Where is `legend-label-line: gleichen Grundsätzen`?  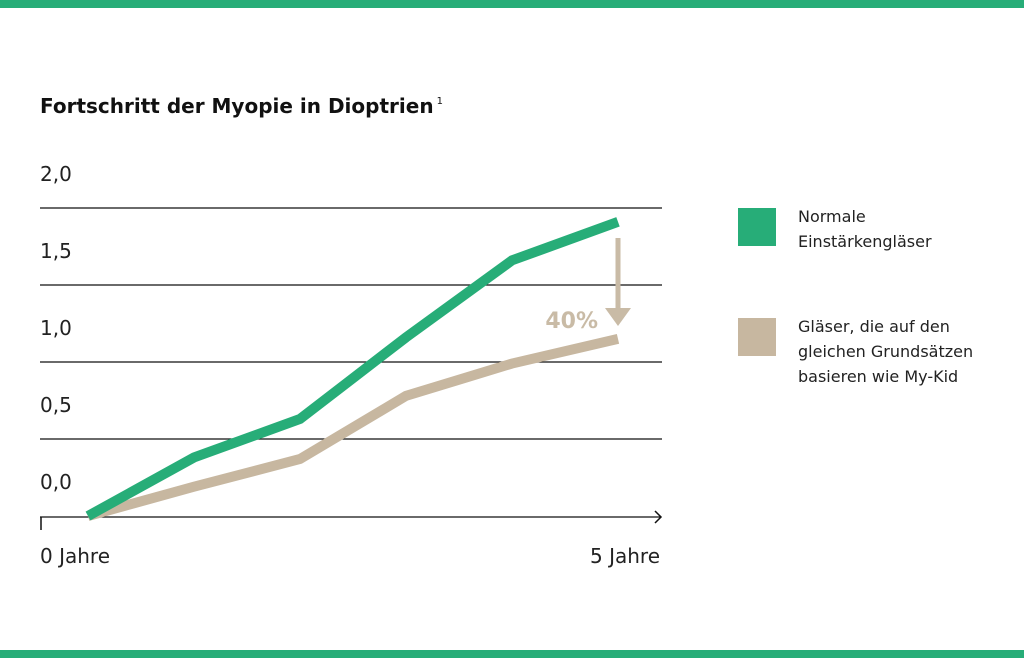
legend-label-line: gleichen Grundsätzen is located at coordinates (886, 351).